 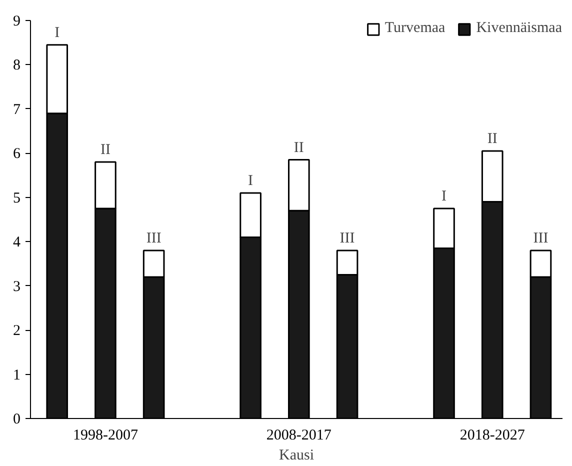 What do you see at coordinates (519, 28) in the screenshot?
I see `legend-label: Kivennäismaa` at bounding box center [519, 28].